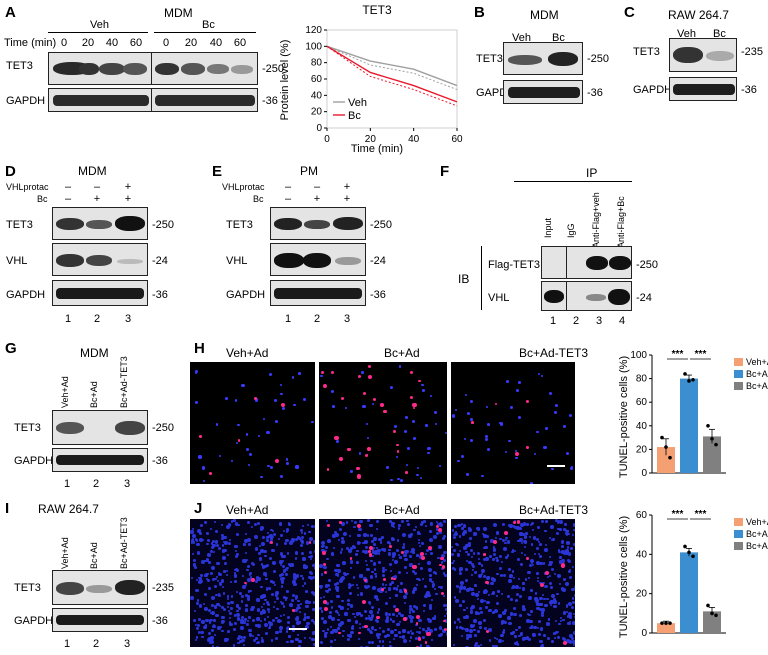 The height and width of the screenshot is (655, 768). What do you see at coordinates (100, 587) in the screenshot?
I see `i-blot-tet3` at bounding box center [100, 587].